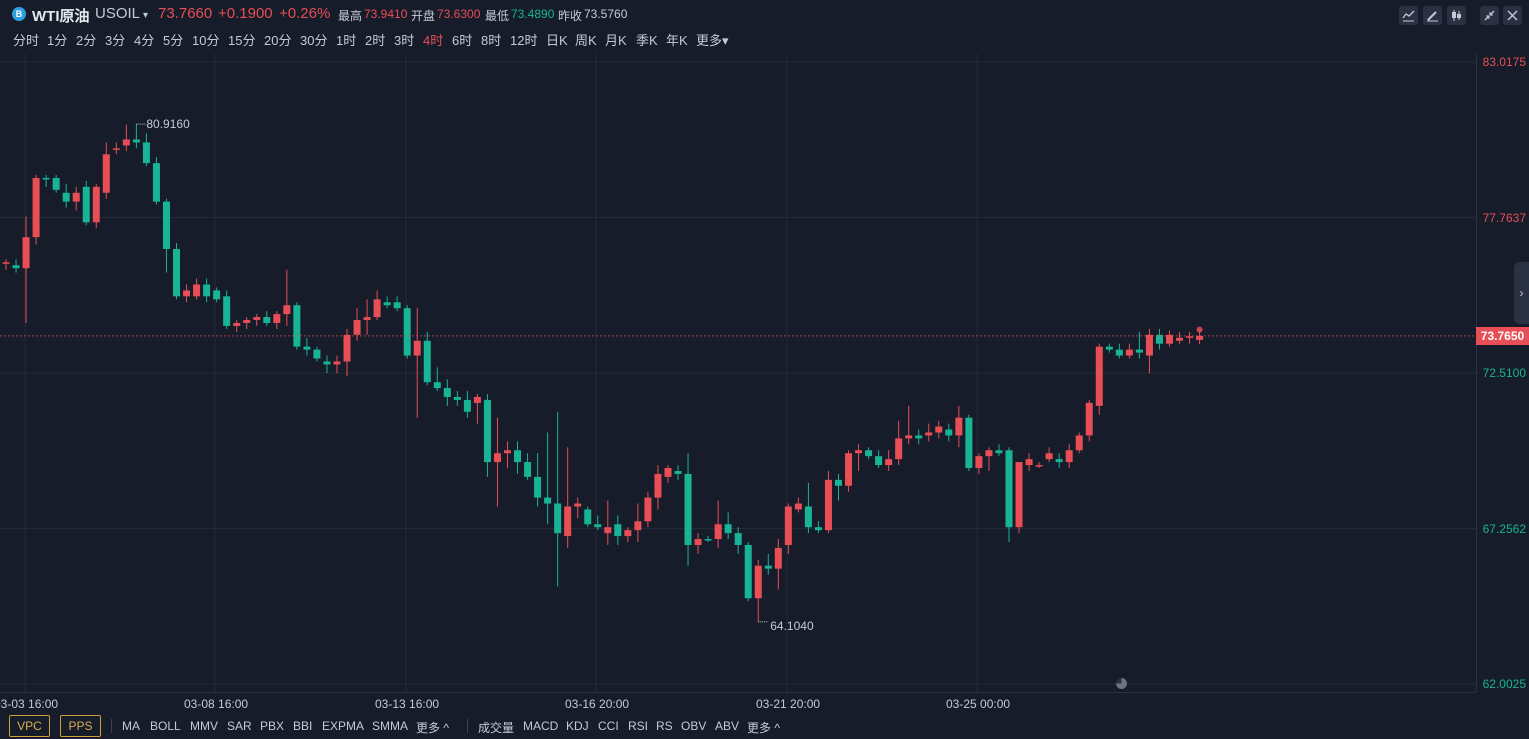 This screenshot has height=739, width=1529. I want to click on period-tab-10: 1时, so click(346, 40).